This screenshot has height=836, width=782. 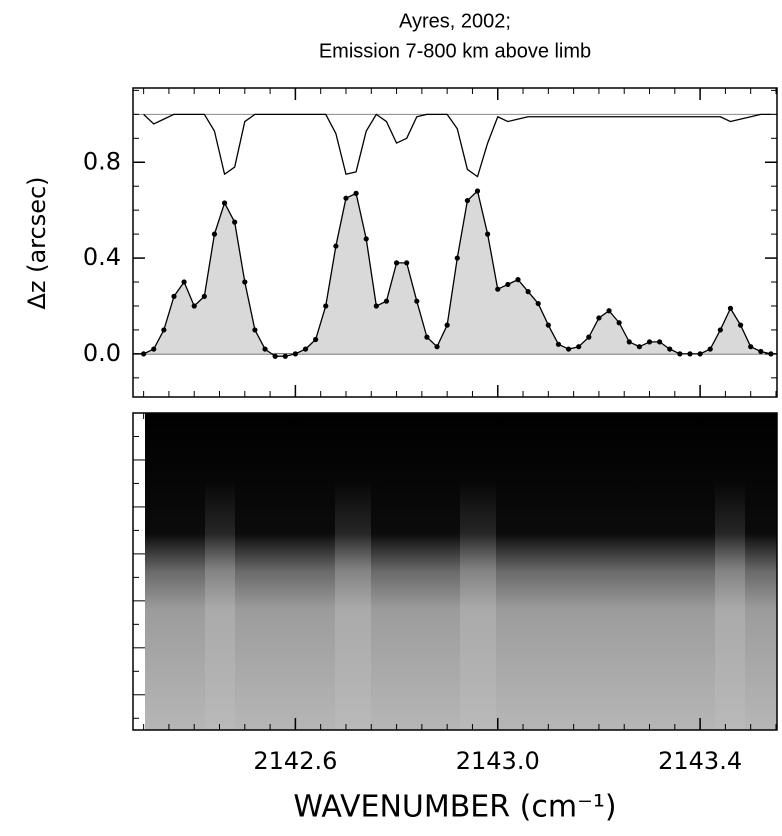 I want to click on x-tick-label: 2143.4, so click(x=700, y=761).